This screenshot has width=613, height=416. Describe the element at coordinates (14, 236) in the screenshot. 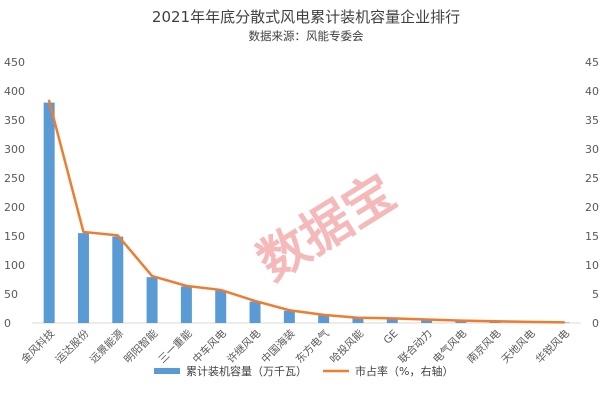

I see `left-tick-label: 150` at that location.